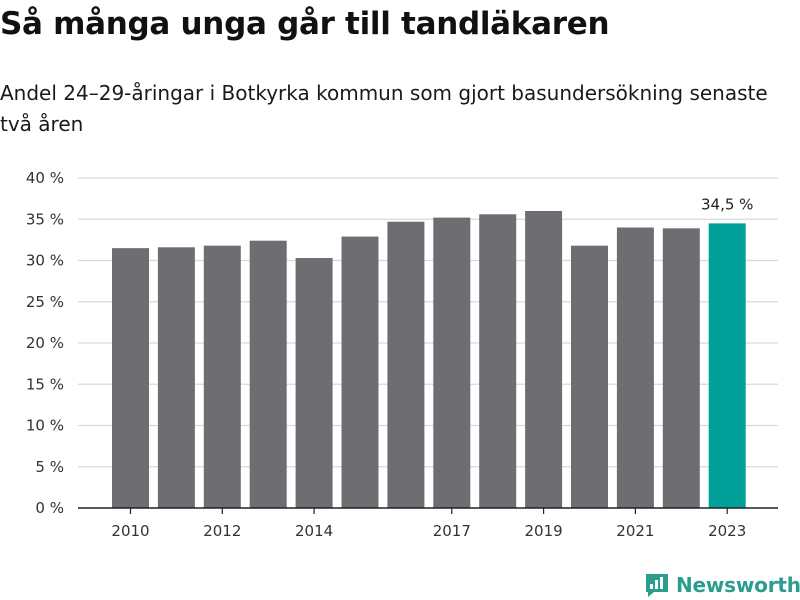  I want to click on y-tick-label: 20 %, so click(45, 343).